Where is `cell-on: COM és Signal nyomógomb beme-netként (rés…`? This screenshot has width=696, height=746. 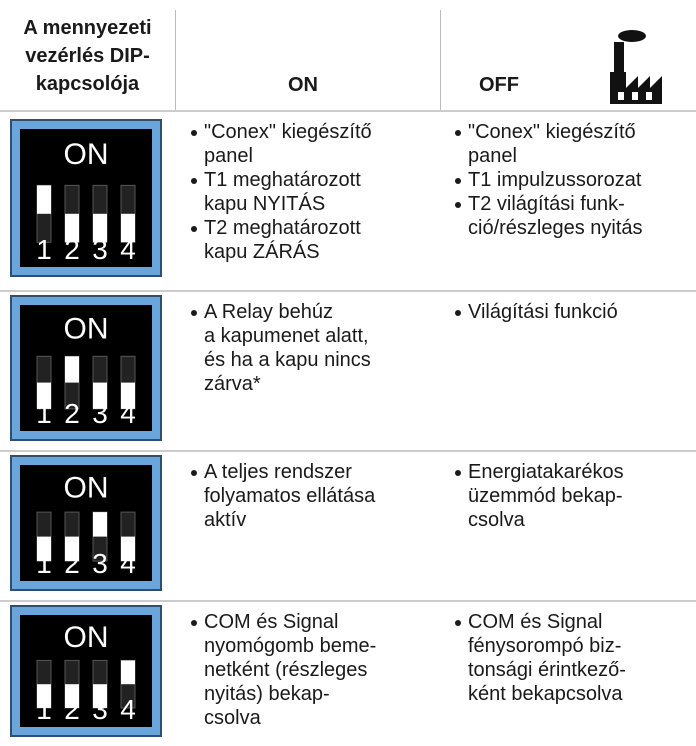
cell-on: COM és Signal nyomógomb beme-netként (rés… is located at coordinates (283, 670).